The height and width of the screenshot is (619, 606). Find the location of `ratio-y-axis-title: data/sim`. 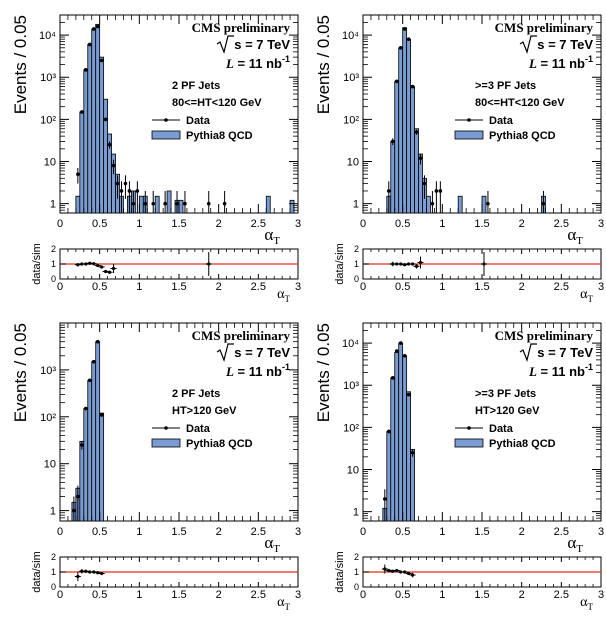

ratio-y-axis-title: data/sim is located at coordinates (340, 572).